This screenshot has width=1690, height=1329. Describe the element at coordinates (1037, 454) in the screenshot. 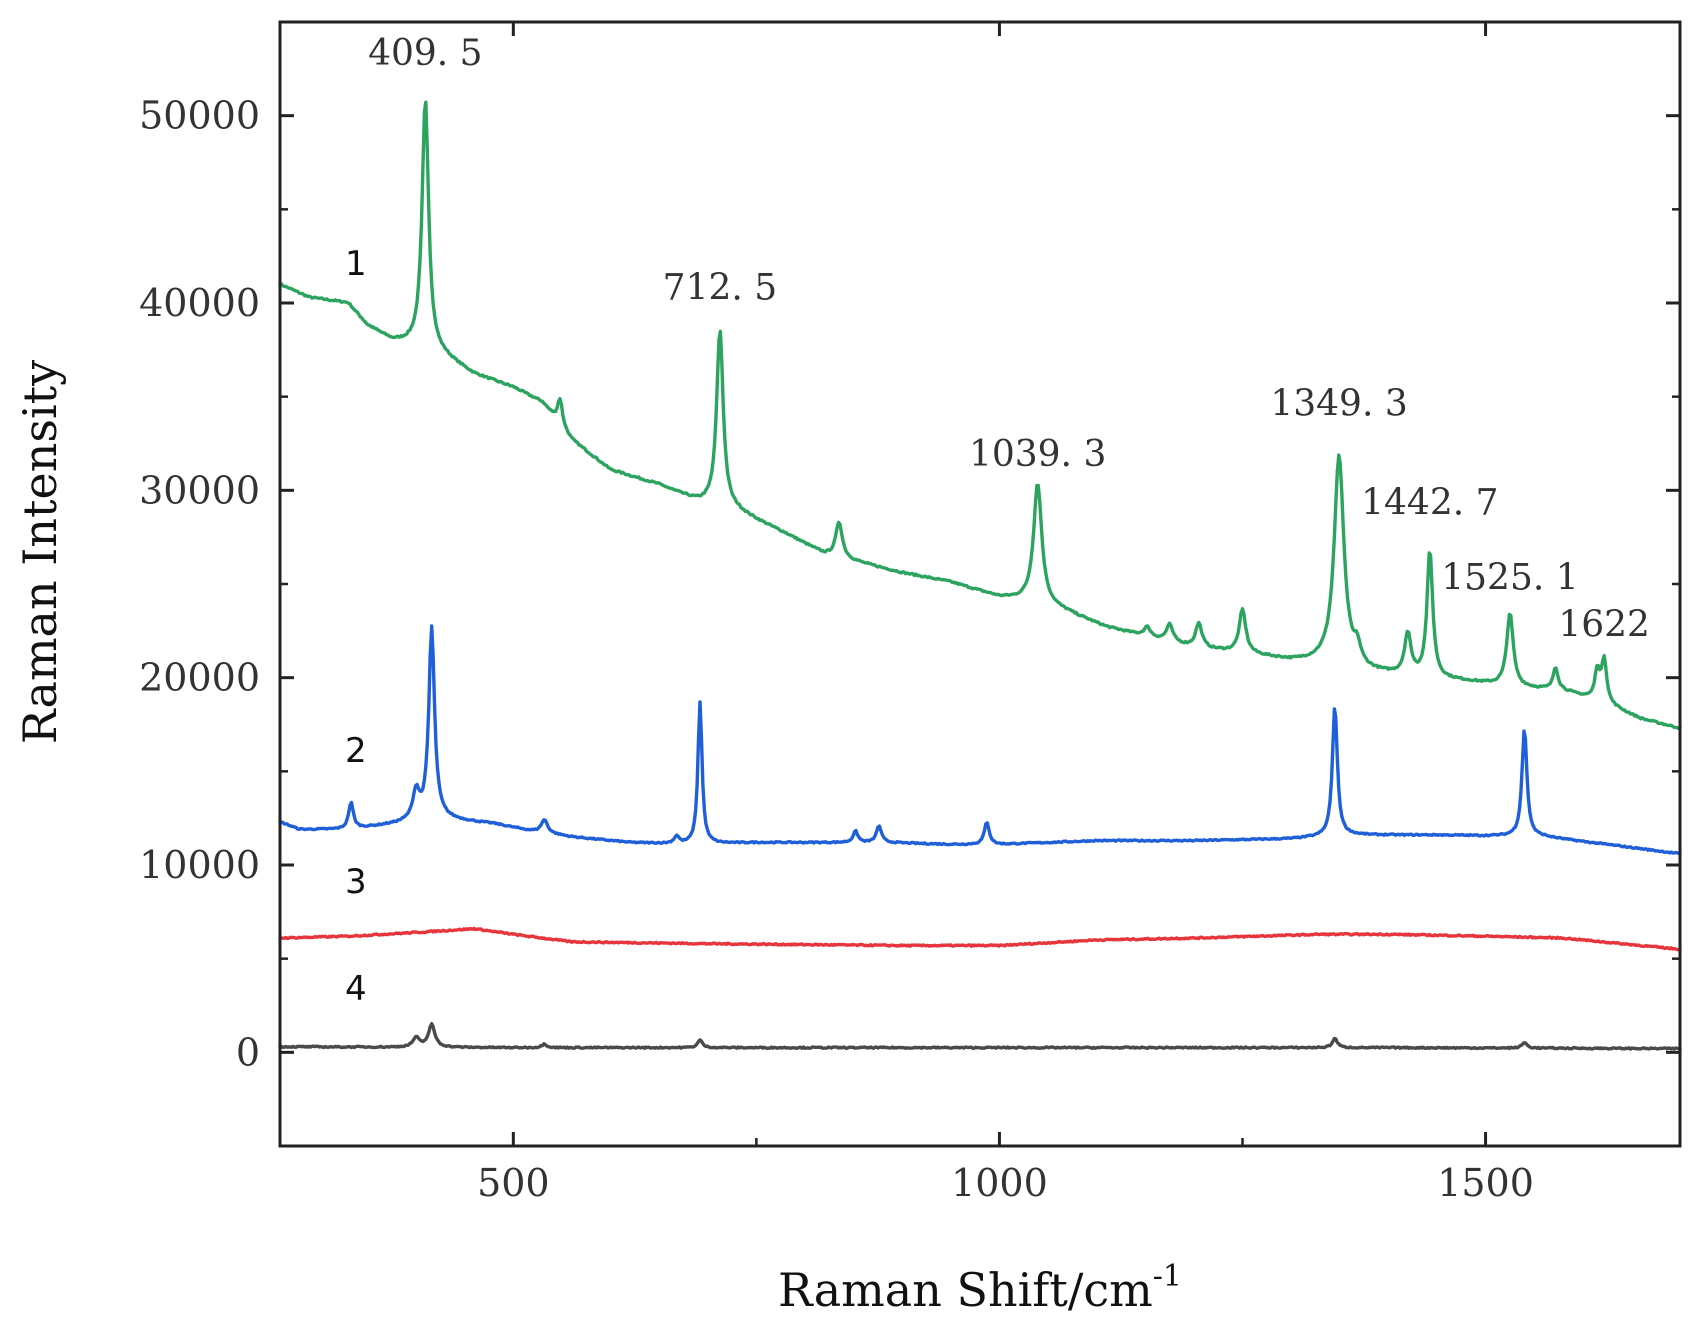

I see `peak-label-10393: 1039. 3` at that location.